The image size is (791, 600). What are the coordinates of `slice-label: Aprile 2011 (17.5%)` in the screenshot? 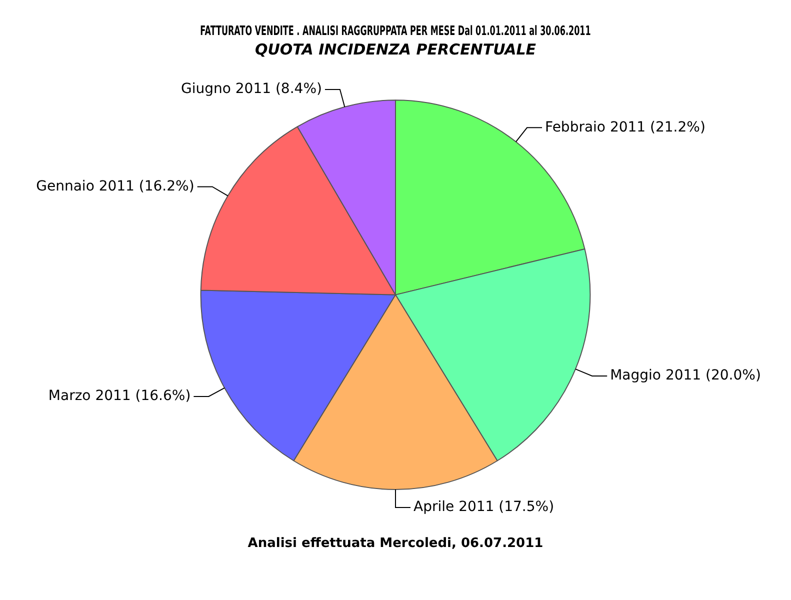 It's located at (484, 507).